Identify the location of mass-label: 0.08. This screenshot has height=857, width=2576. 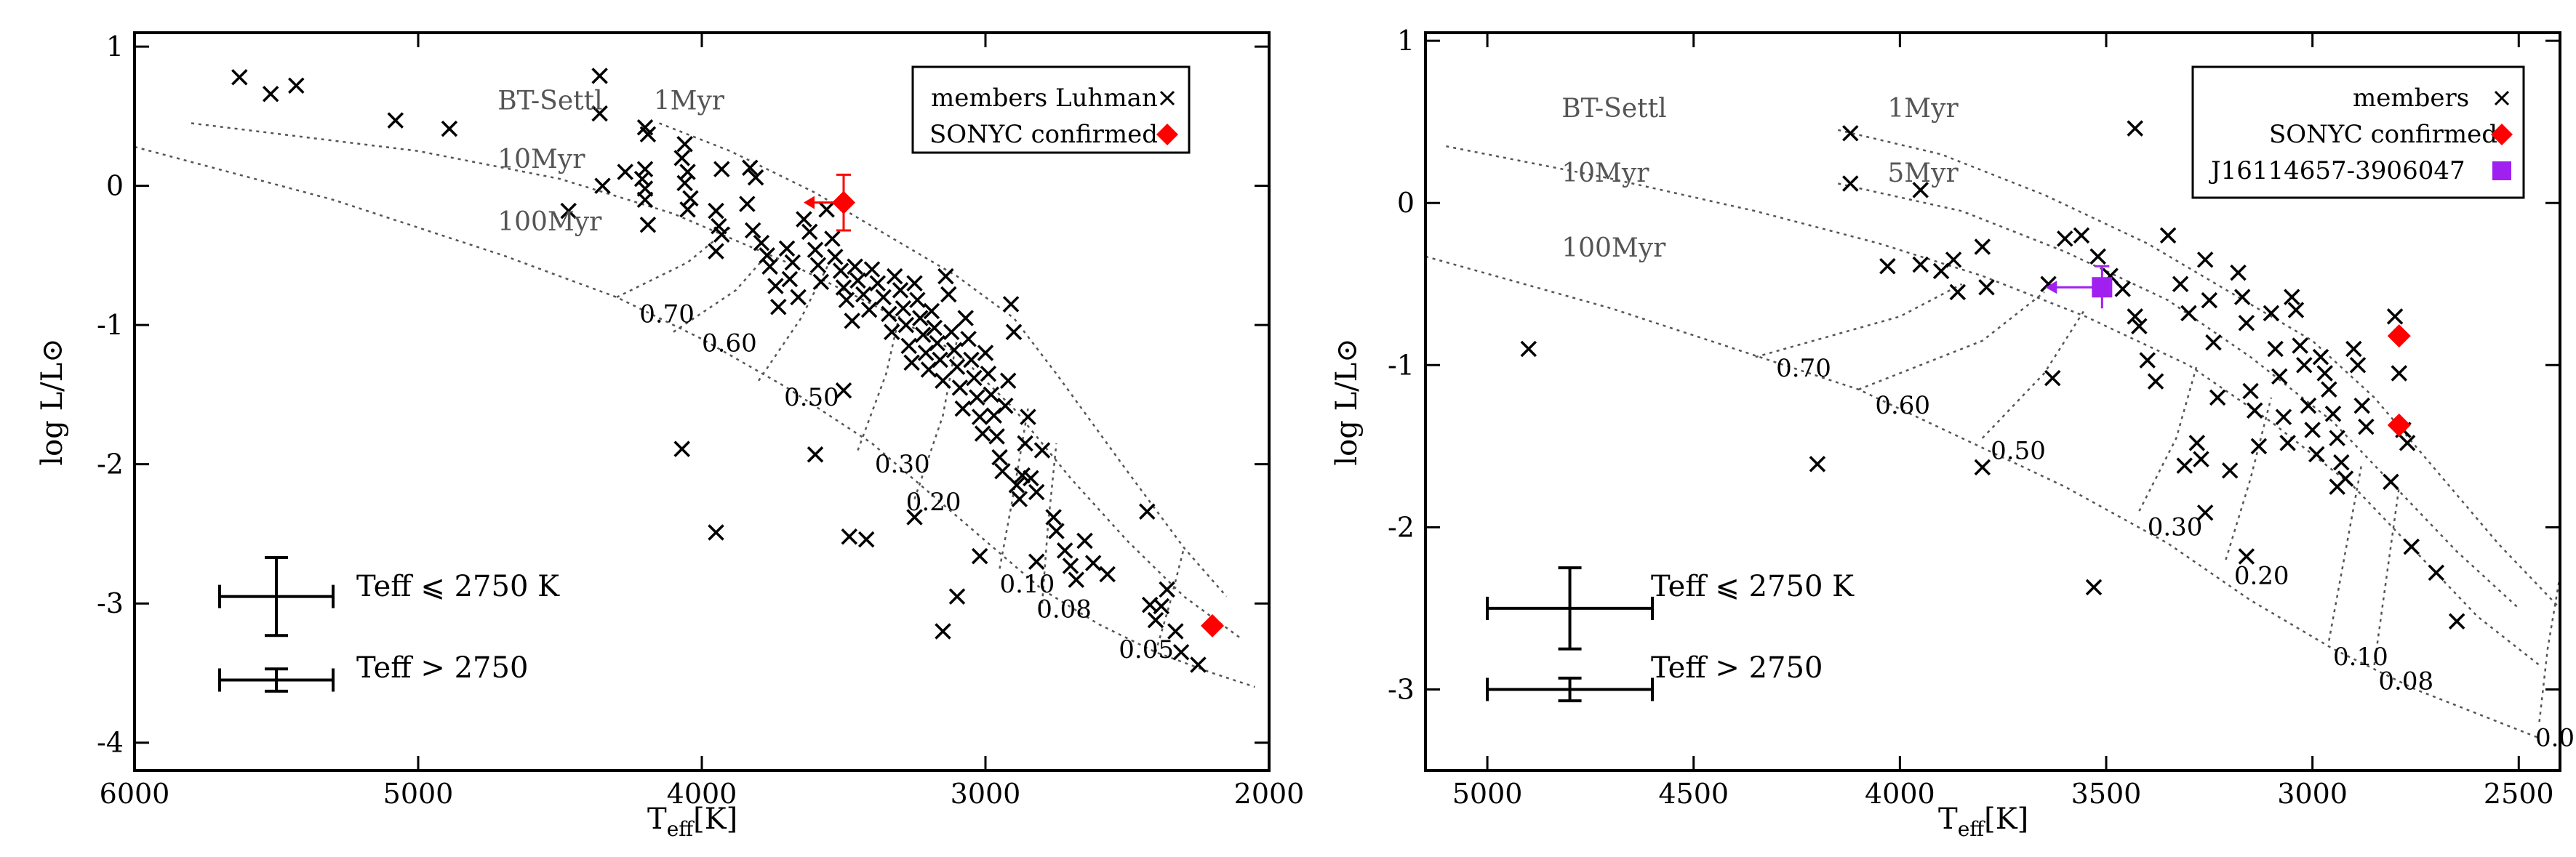
(2405, 682).